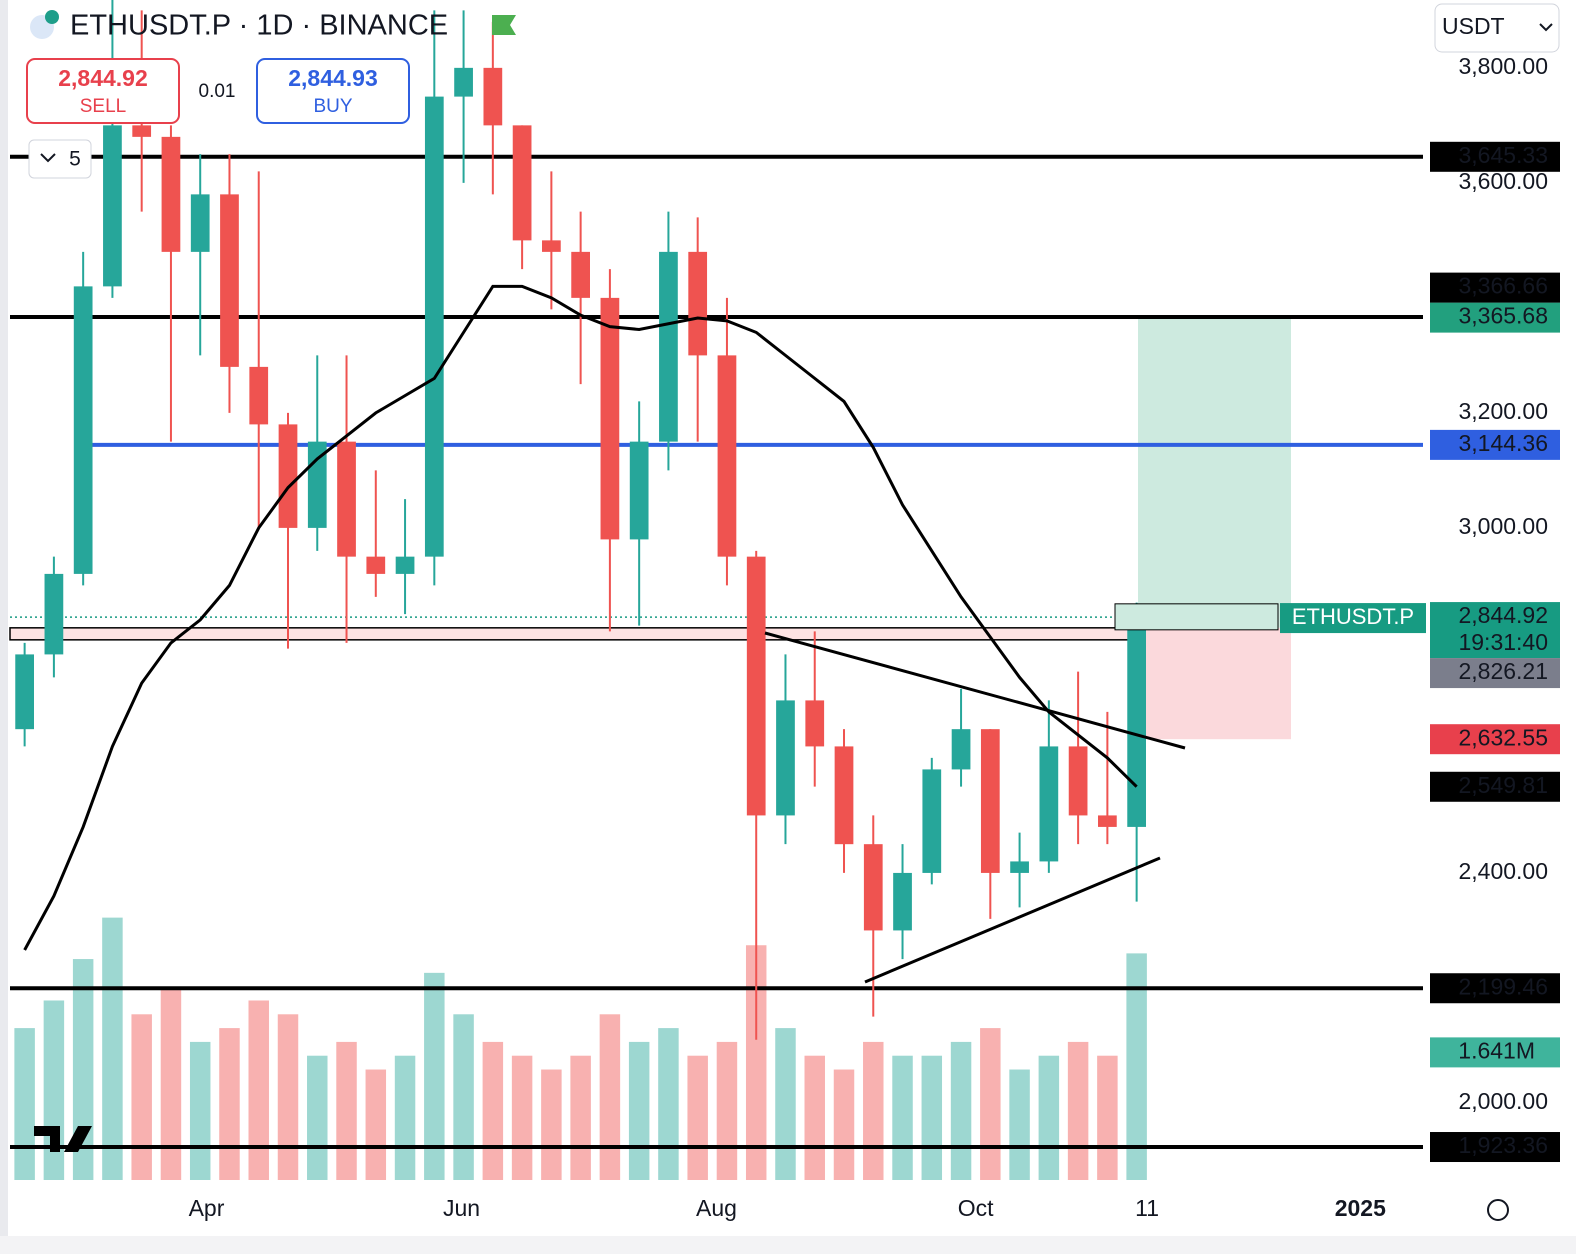  Describe the element at coordinates (60, 159) in the screenshot. I see `indicator-toggle` at that location.